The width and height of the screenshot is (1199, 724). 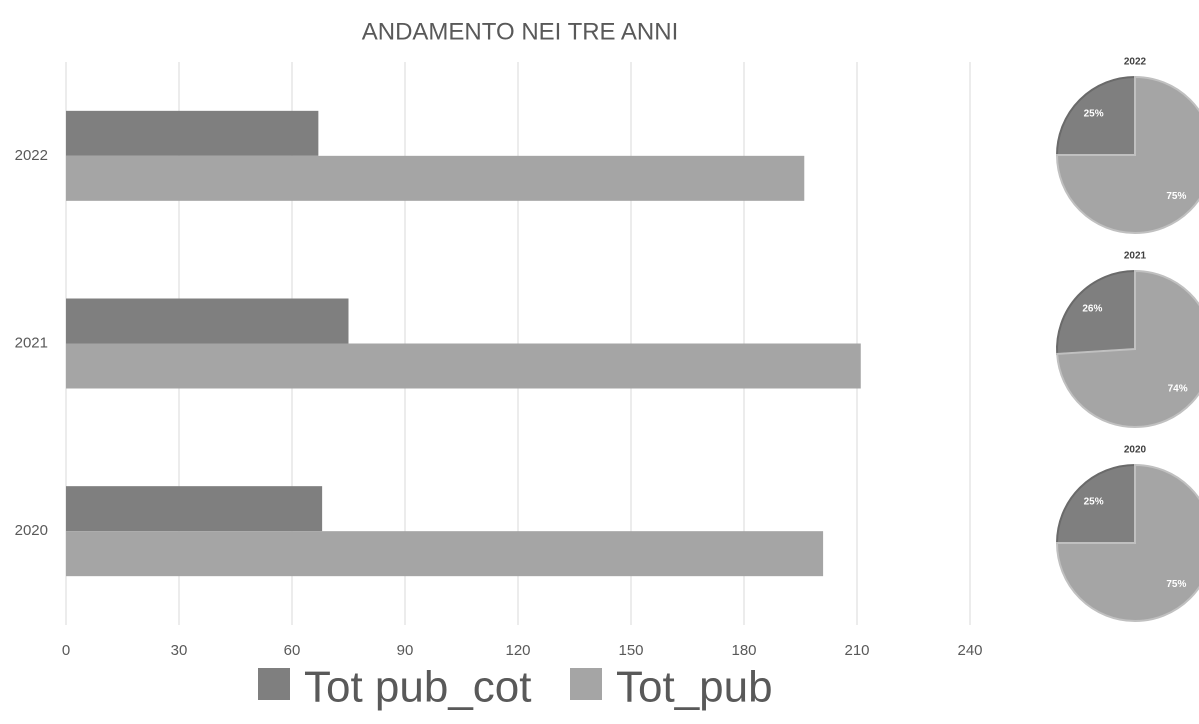 What do you see at coordinates (179, 650) in the screenshot?
I see `x-tick-label: 30` at bounding box center [179, 650].